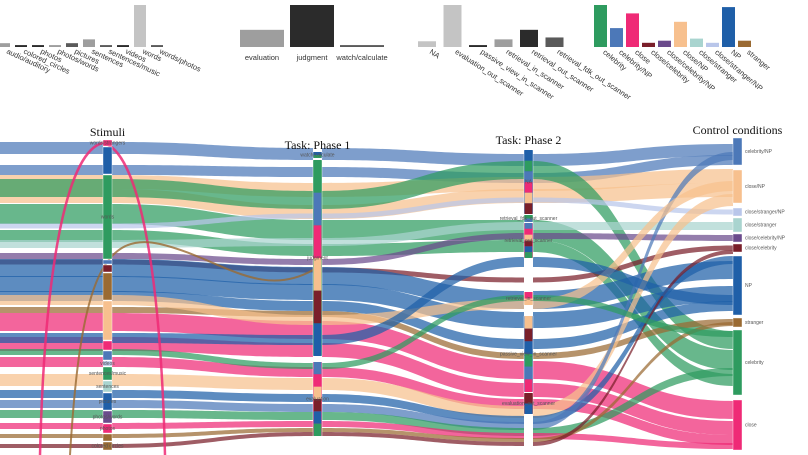 This screenshot has height=455, width=808. Describe the element at coordinates (529, 140) in the screenshot. I see `column-title-task-phase-2: Task: Phase 2` at that location.